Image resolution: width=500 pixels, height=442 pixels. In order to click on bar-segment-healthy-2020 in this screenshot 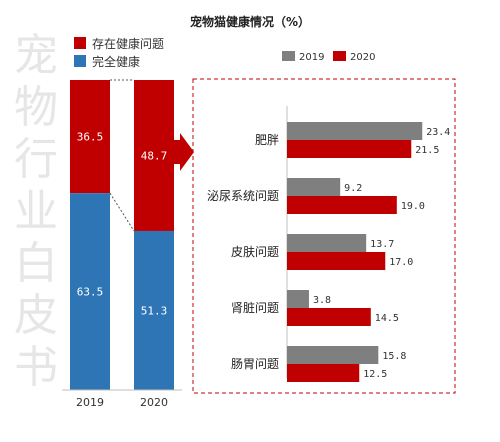, I will do `click(154, 310)`.